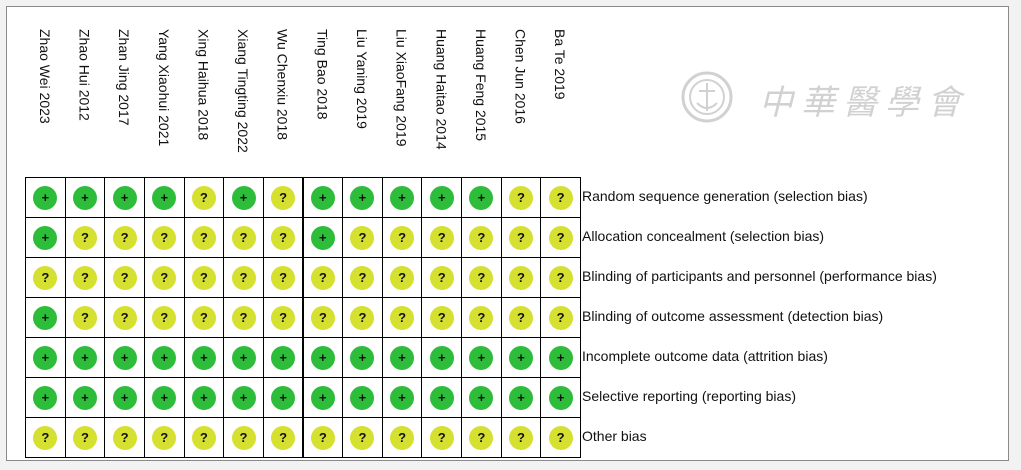 The width and height of the screenshot is (1021, 470). What do you see at coordinates (243, 91) in the screenshot?
I see `study-label: Xiang Tingting 2022` at bounding box center [243, 91].